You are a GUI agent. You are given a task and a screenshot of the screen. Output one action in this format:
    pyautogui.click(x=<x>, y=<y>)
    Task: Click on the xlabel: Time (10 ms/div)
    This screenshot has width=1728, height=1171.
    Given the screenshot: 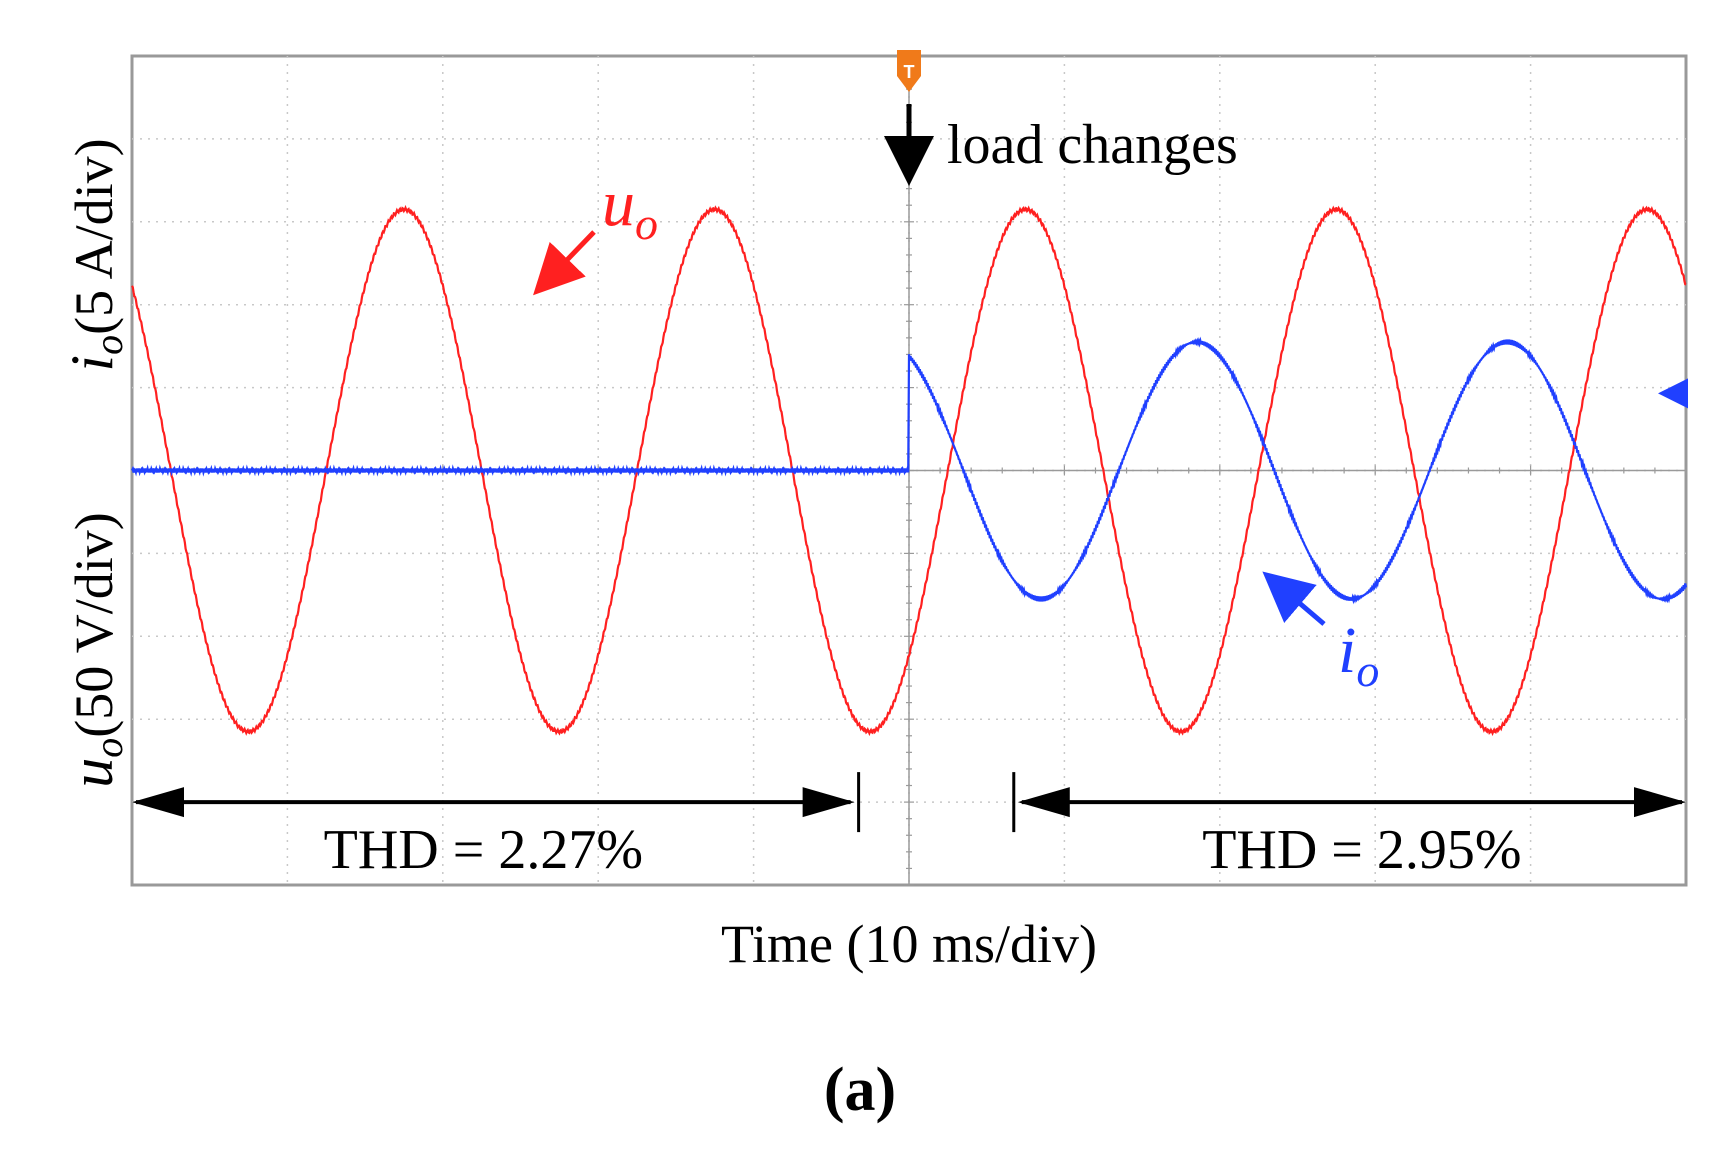 What is the action you would take?
    pyautogui.click(x=909, y=944)
    